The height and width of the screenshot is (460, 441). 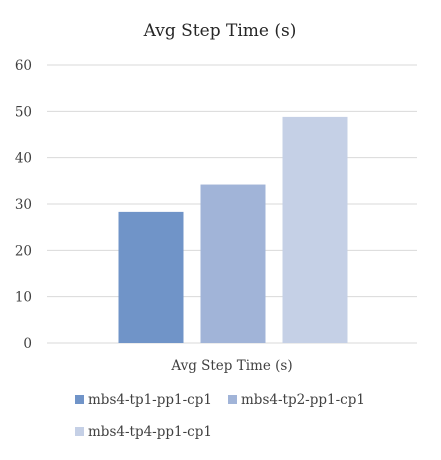 I want to click on legend-label: mbs4-tp2-pp1-cp1, so click(x=303, y=400).